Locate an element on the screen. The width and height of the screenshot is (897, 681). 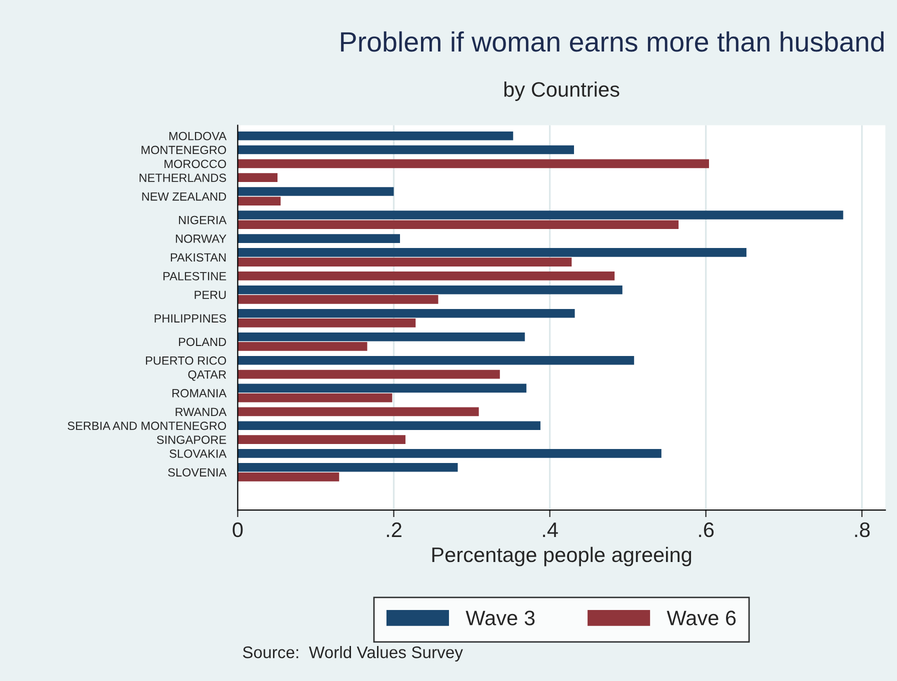
y-tick-label: SINGAPORE is located at coordinates (191, 440).